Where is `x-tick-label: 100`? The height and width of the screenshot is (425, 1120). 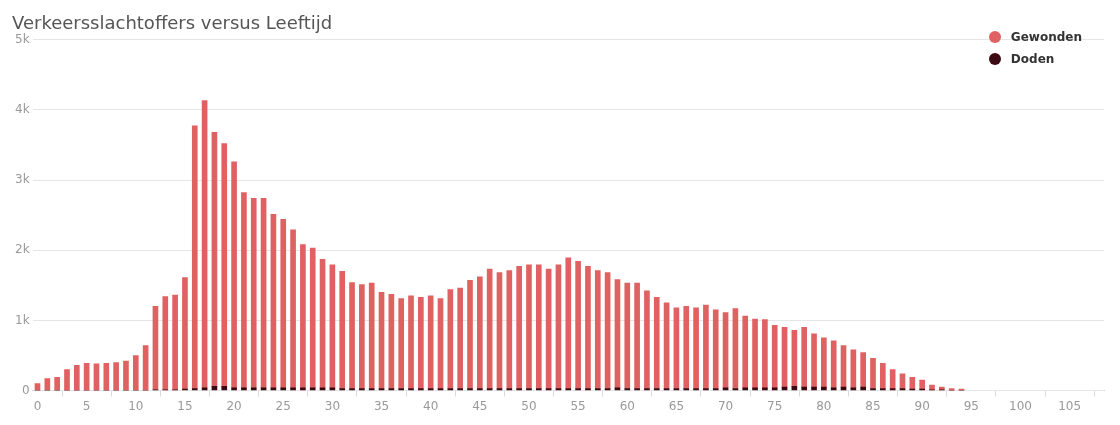 x-tick-label: 100 is located at coordinates (1020, 405).